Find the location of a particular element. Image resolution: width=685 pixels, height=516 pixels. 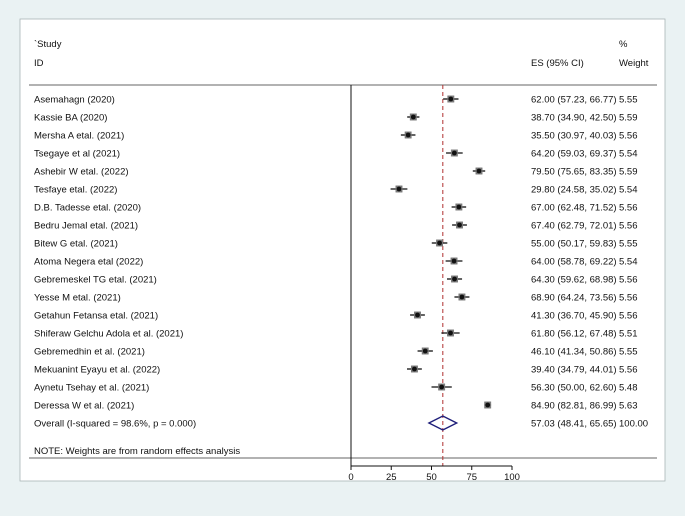

x-tick-label: 50 is located at coordinates (431, 477).